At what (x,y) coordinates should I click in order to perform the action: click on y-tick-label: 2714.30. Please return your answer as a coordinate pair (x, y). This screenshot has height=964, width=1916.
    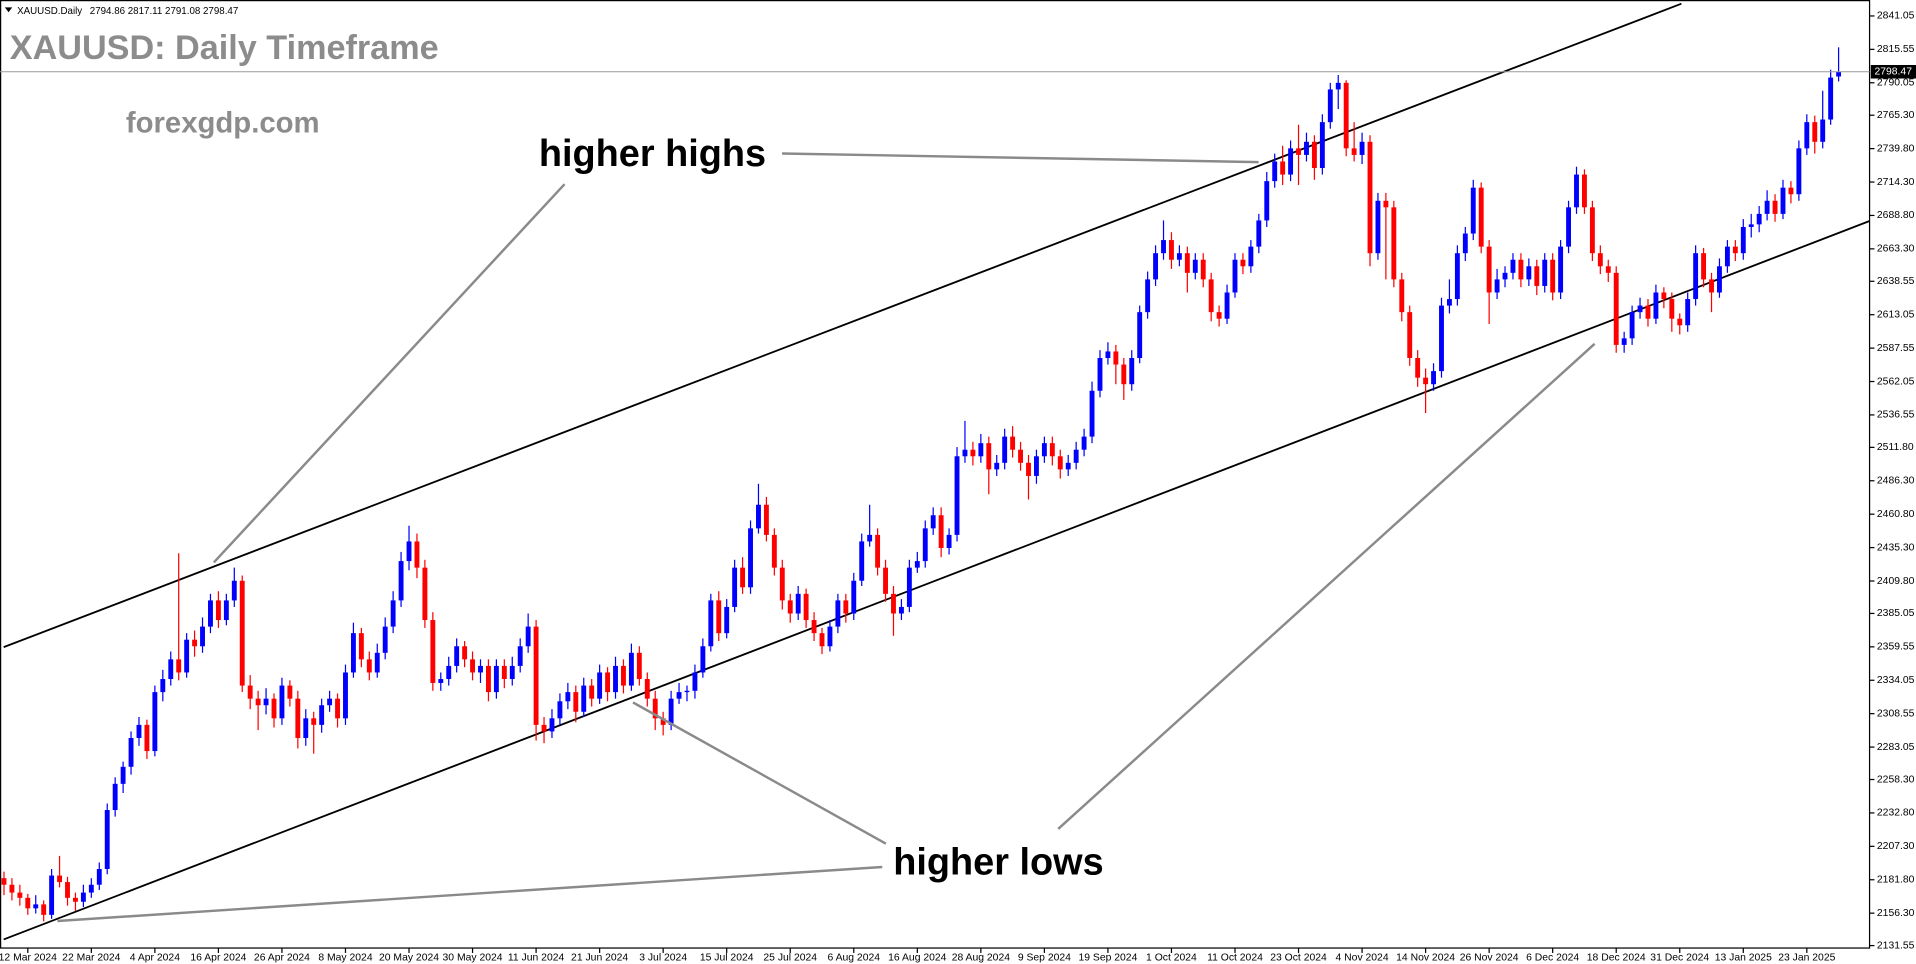
    Looking at the image, I should click on (1896, 182).